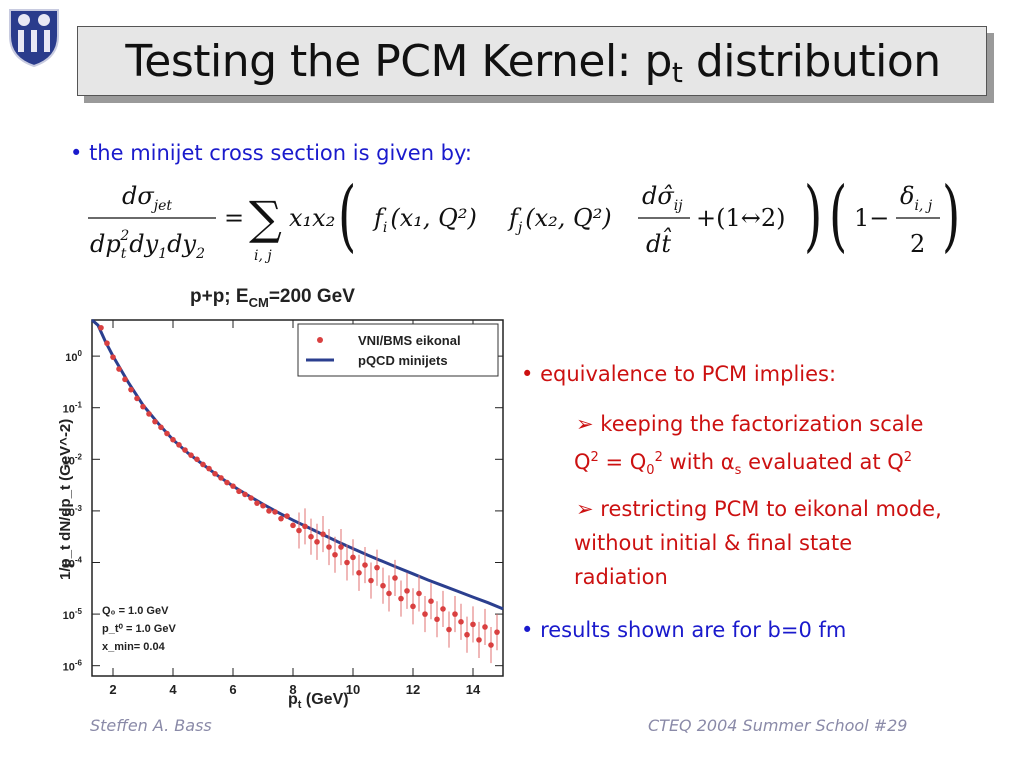 The height and width of the screenshot is (768, 1024). Describe the element at coordinates (398, 350) in the screenshot. I see `legend-box` at that location.